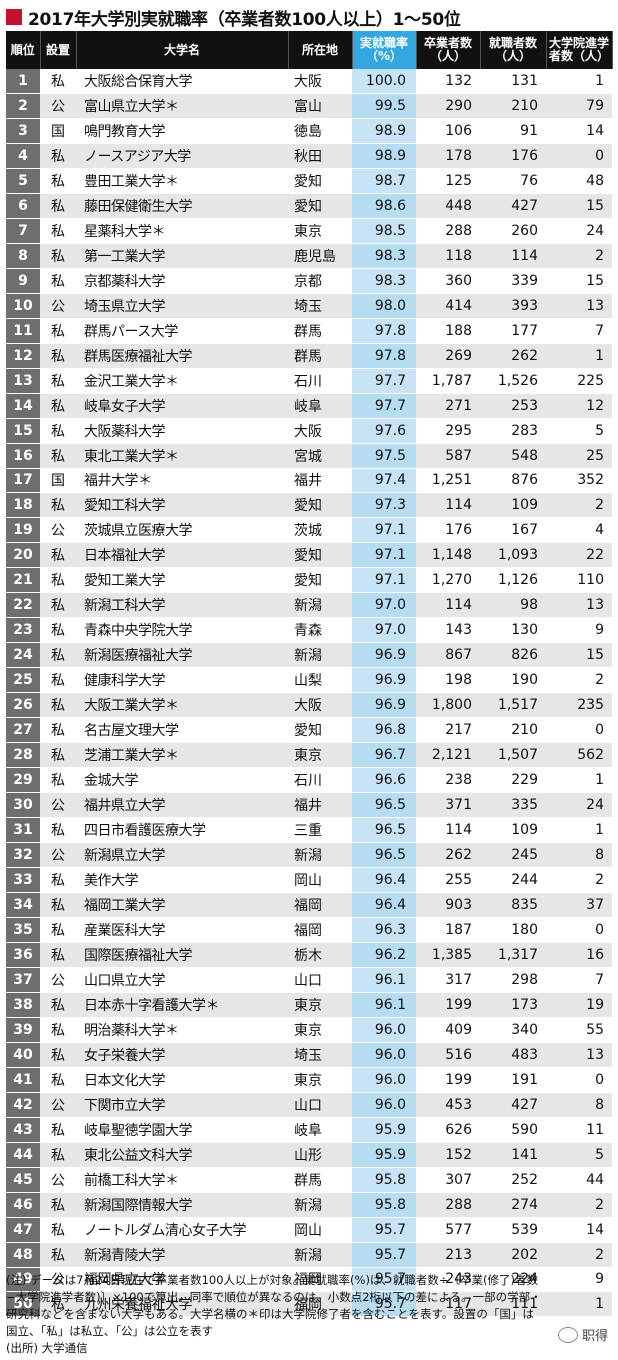  I want to click on table-row: 26 私大阪工業大学＊ 大阪 96.9 1,800 1,517 235, so click(309, 705).